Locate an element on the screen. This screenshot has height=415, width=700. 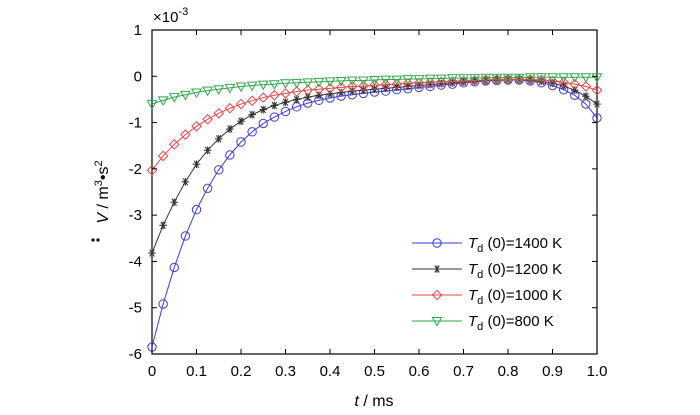
x-tick-label: 0.5 is located at coordinates (374, 371).